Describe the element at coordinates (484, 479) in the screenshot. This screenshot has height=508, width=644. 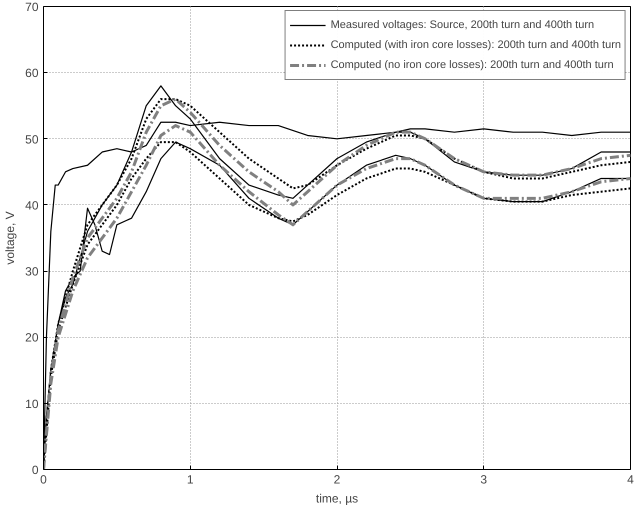
I see `x-tick-label: 3` at that location.